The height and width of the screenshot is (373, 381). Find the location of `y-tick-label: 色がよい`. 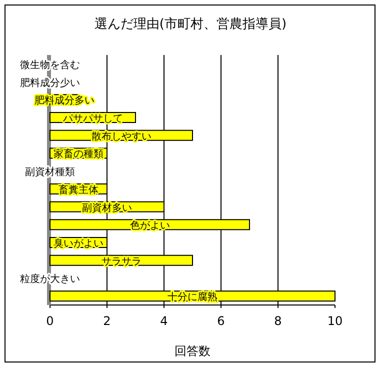

y-tick-label: 色がよい is located at coordinates (150, 226).